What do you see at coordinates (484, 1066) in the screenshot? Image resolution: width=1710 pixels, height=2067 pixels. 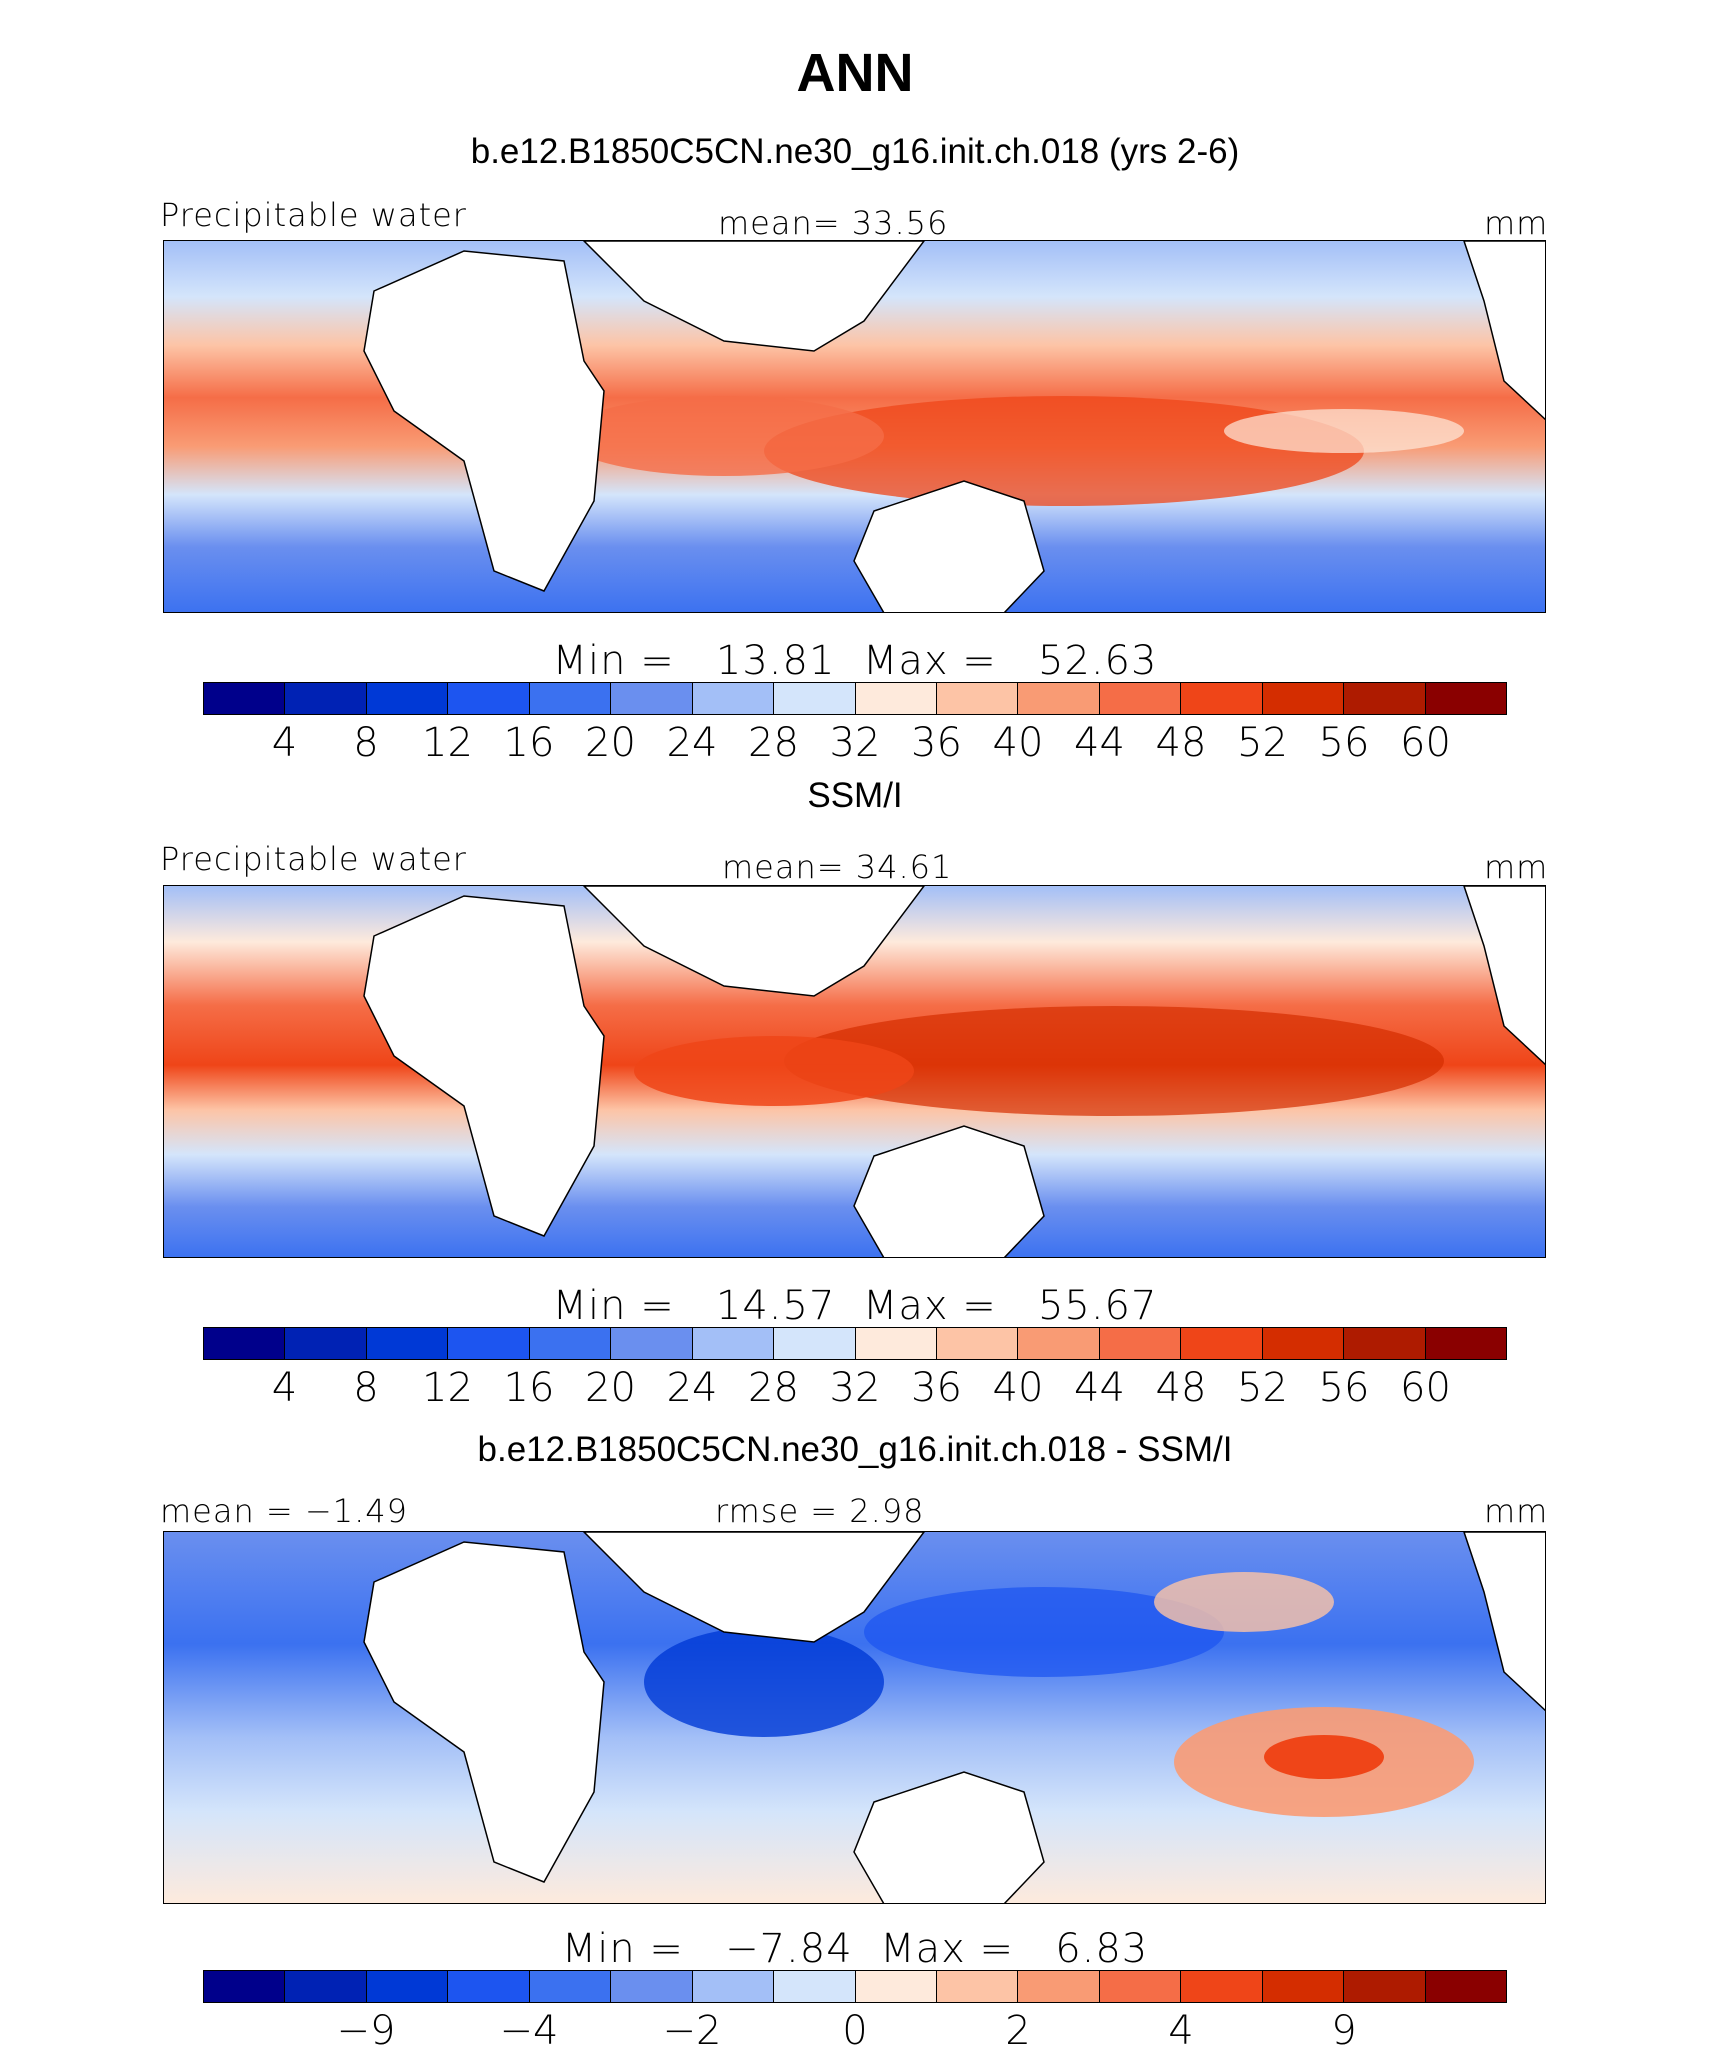 I see `panel2-africa` at bounding box center [484, 1066].